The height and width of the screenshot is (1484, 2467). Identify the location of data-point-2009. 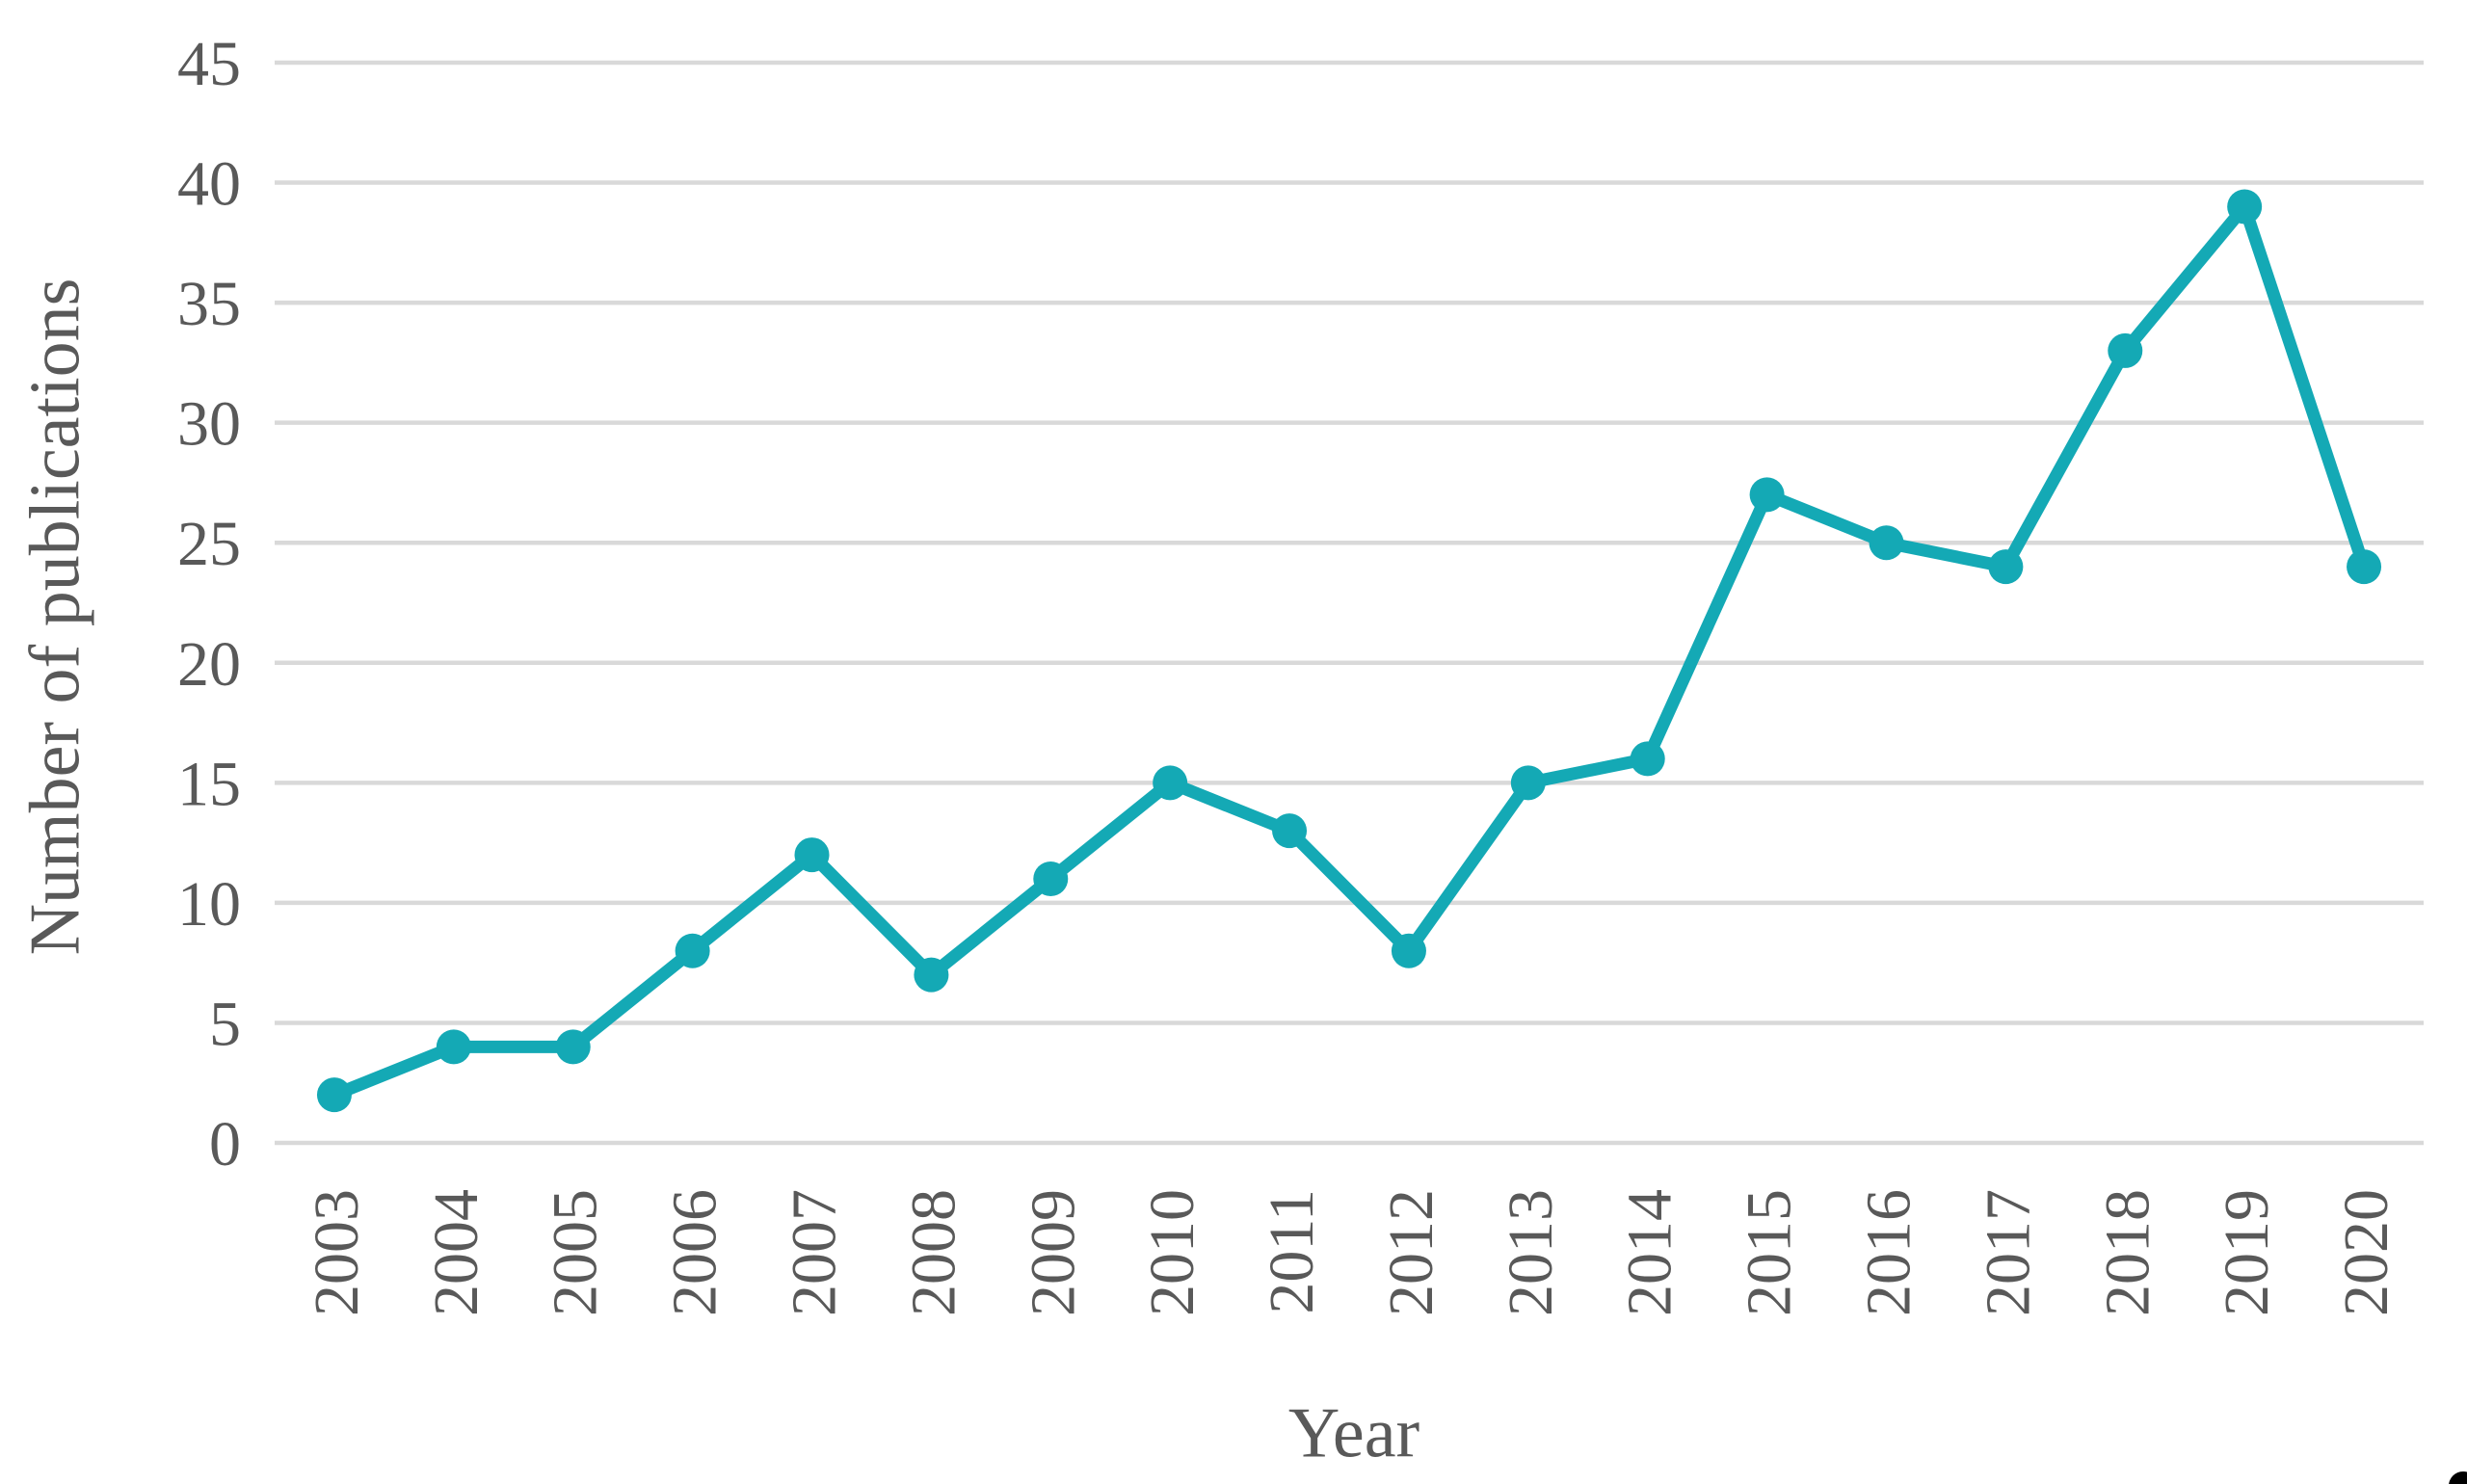
(1051, 878).